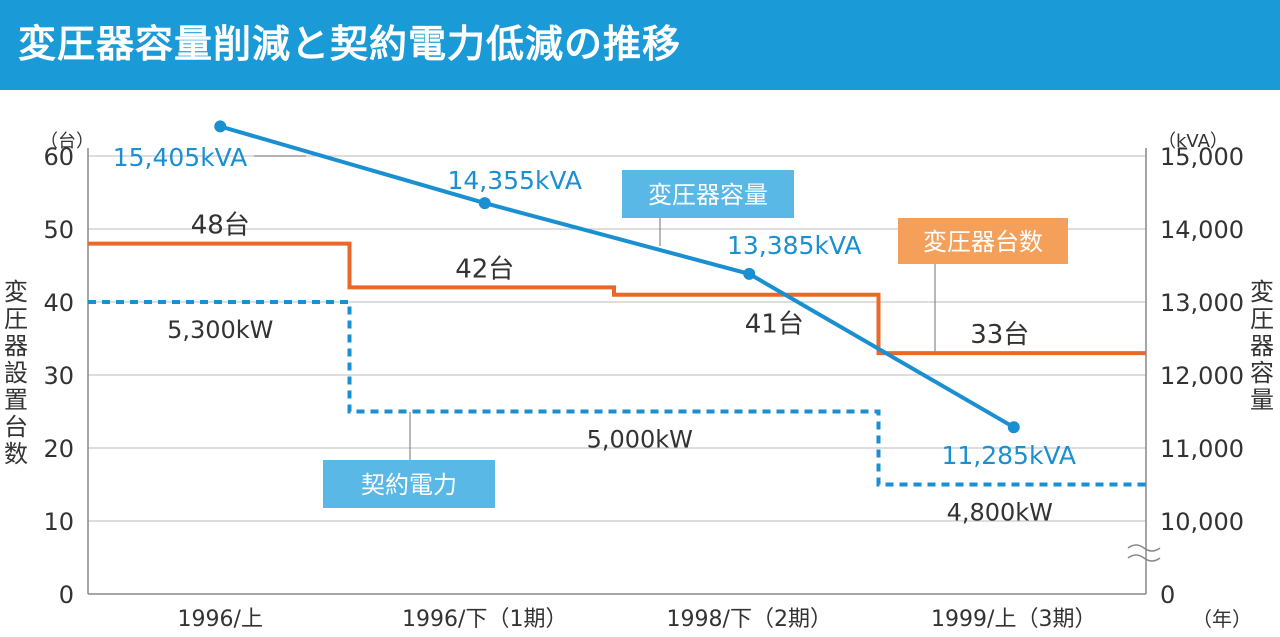 The width and height of the screenshot is (1280, 637). Describe the element at coordinates (58, 157) in the screenshot. I see `left-tick-label: 60` at that location.